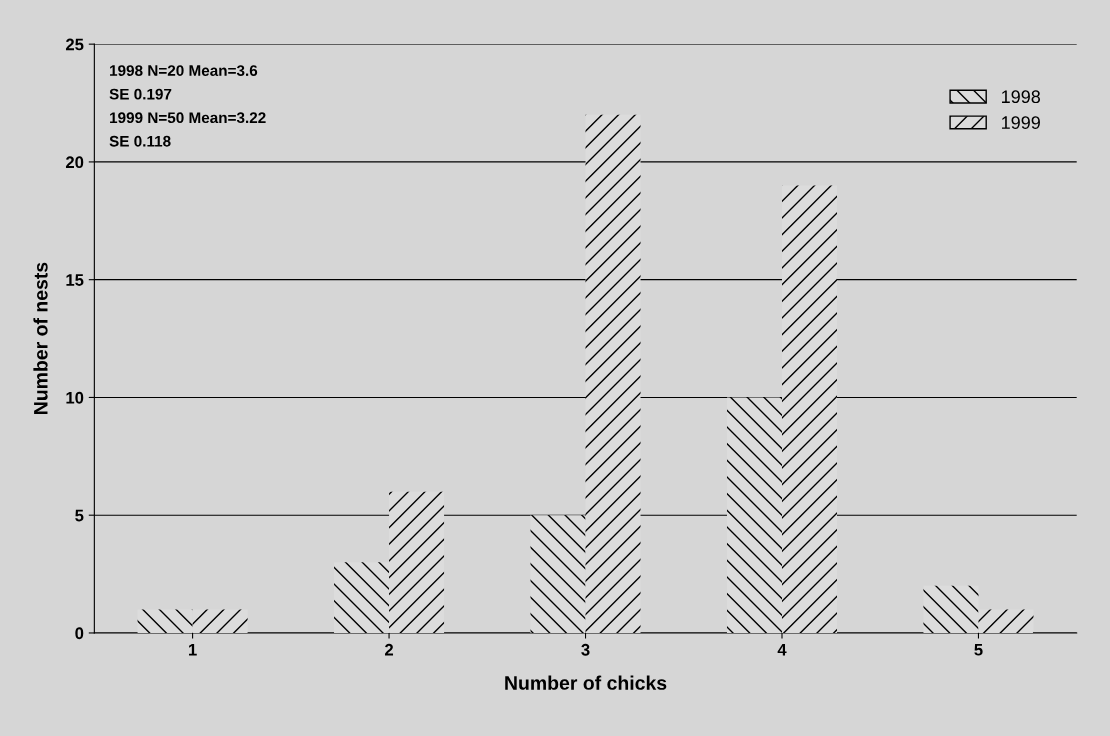  I want to click on annotation: SE 0.197, so click(140, 94).